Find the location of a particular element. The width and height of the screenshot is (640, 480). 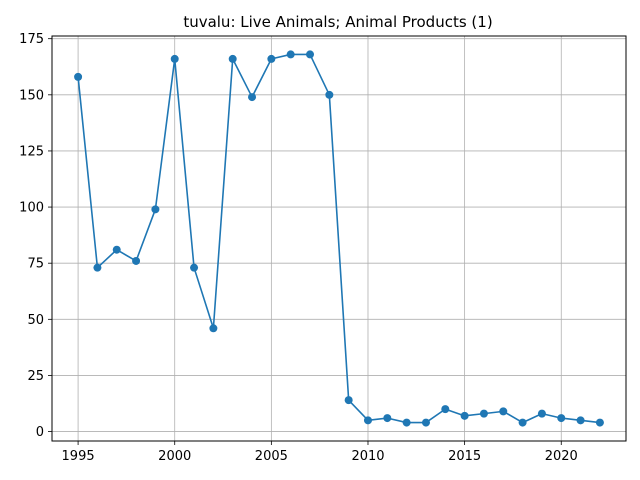

x-tick-label: 1995 is located at coordinates (78, 456).